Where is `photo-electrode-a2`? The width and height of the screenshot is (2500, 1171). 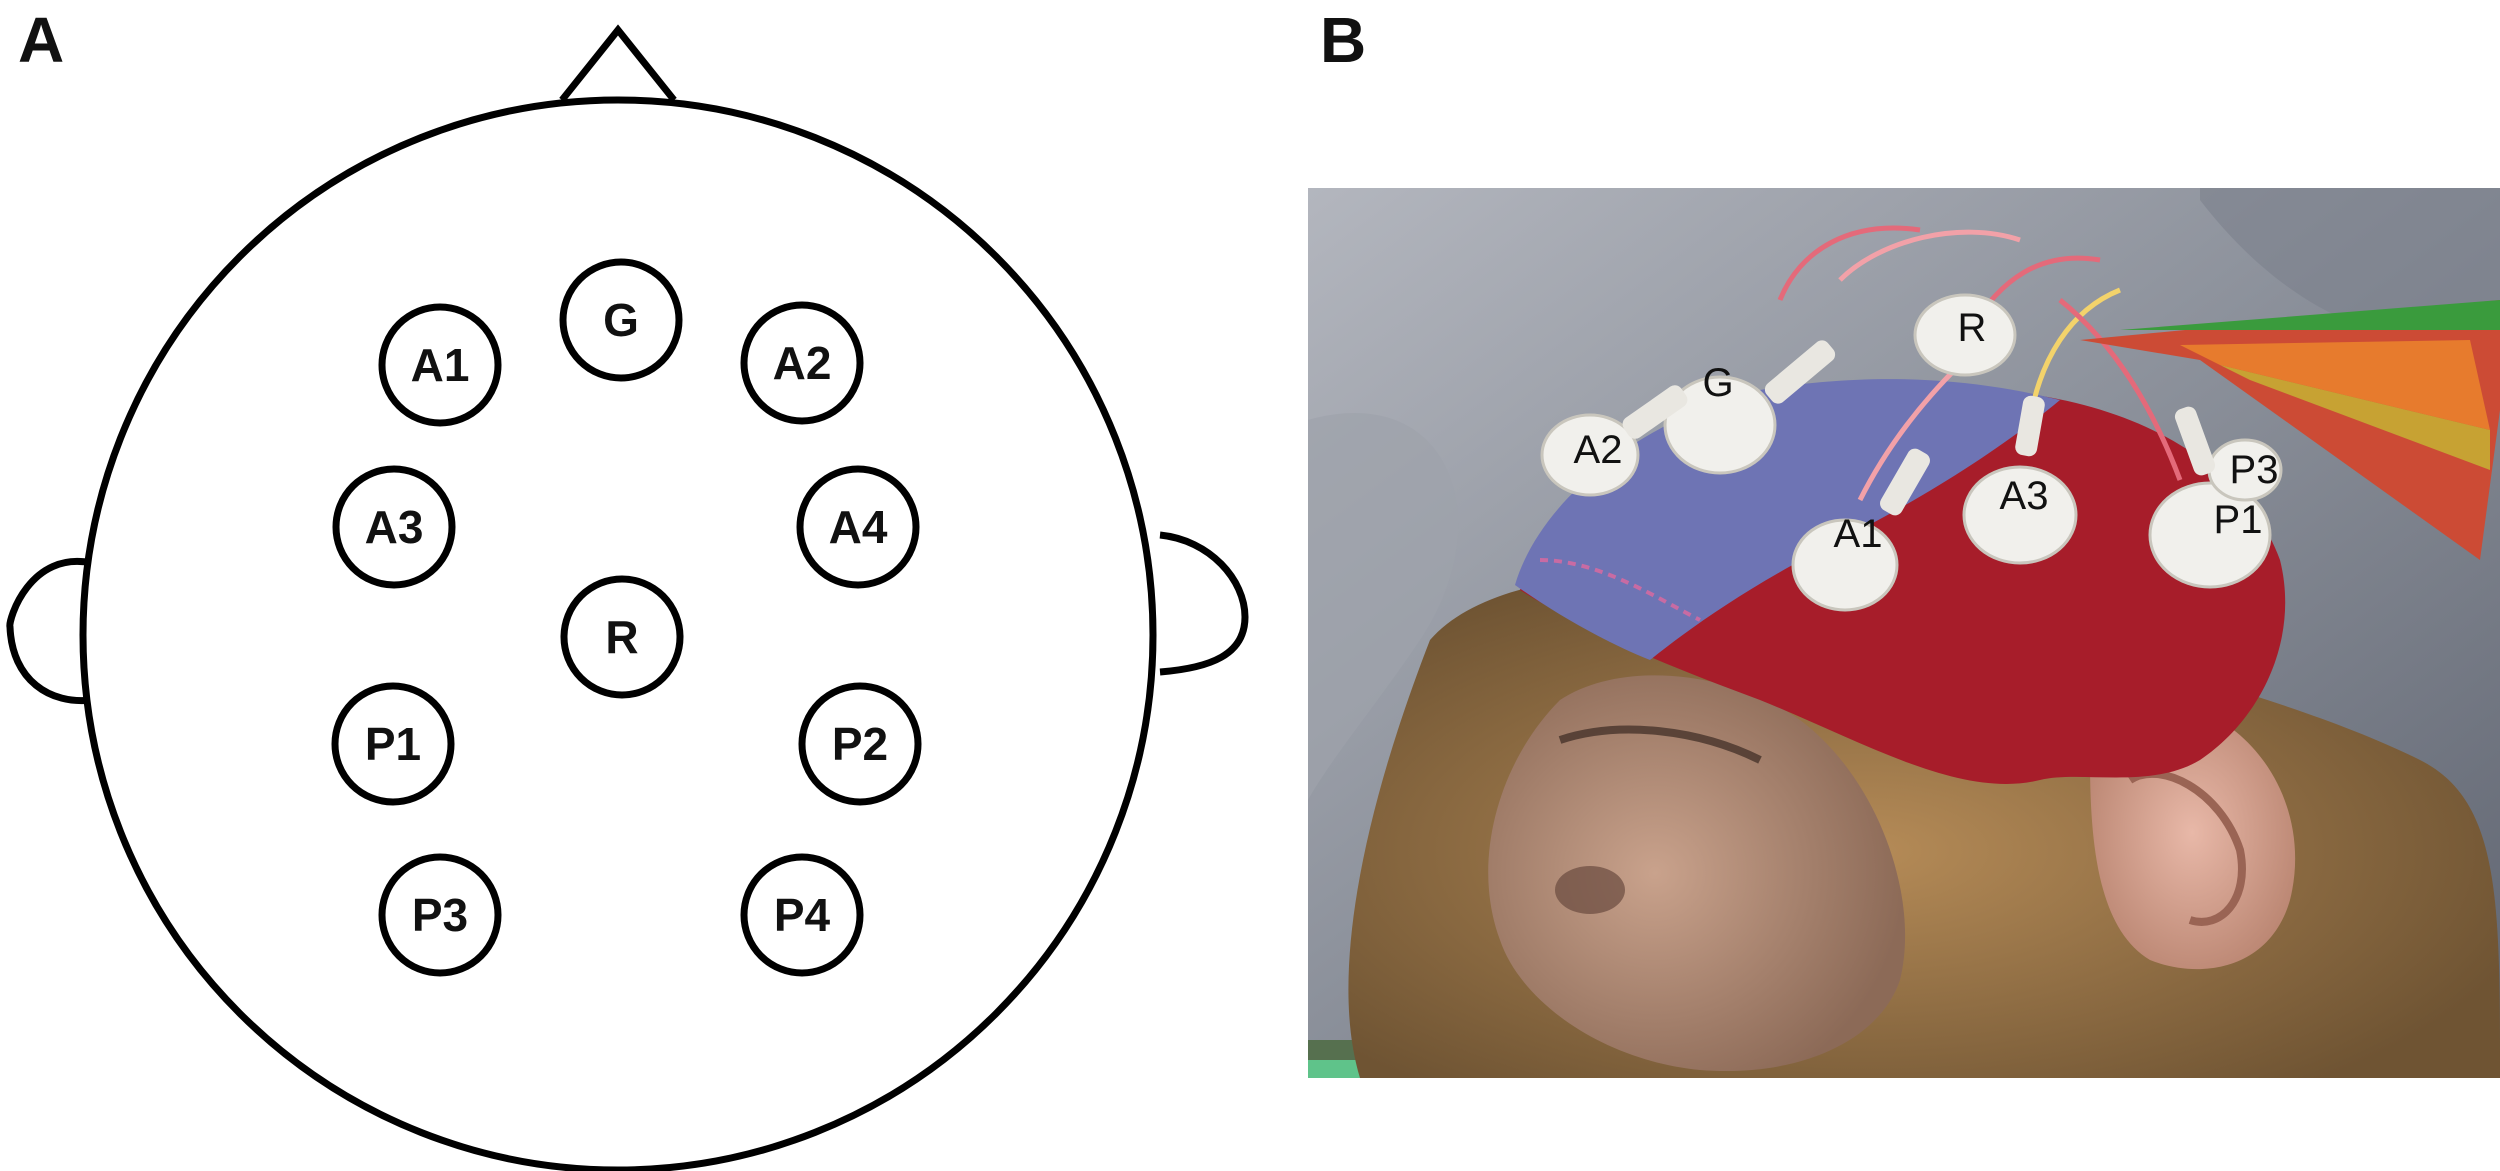 photo-electrode-a2 is located at coordinates (1590, 455).